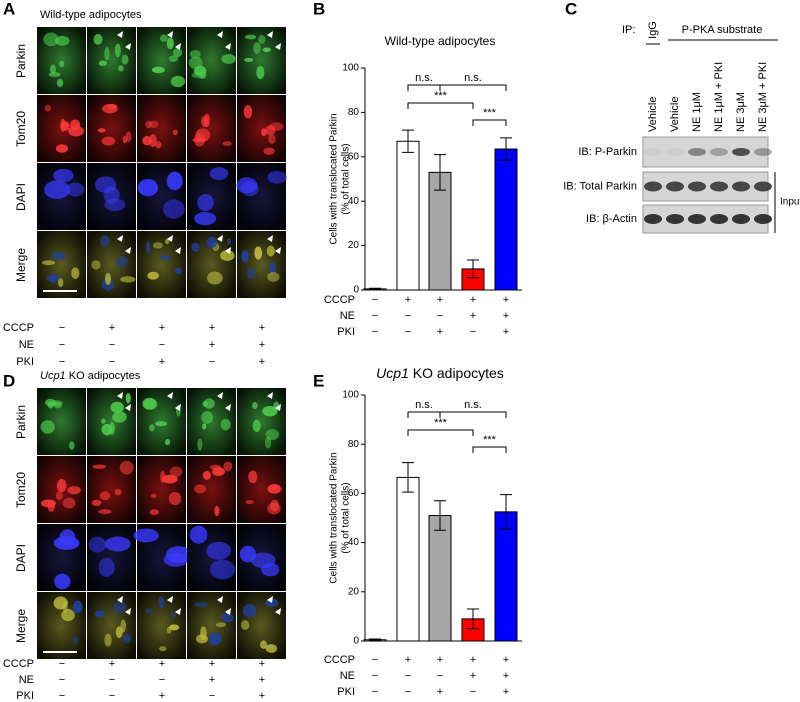 Image resolution: width=800 pixels, height=702 pixels. Describe the element at coordinates (21, 558) in the screenshot. I see `row-label: DAPI` at that location.